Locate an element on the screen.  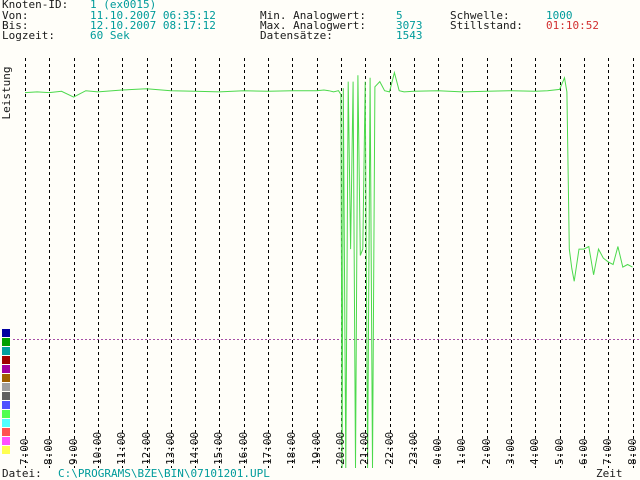
datensaetze-value: 1543 is located at coordinates (409, 35).